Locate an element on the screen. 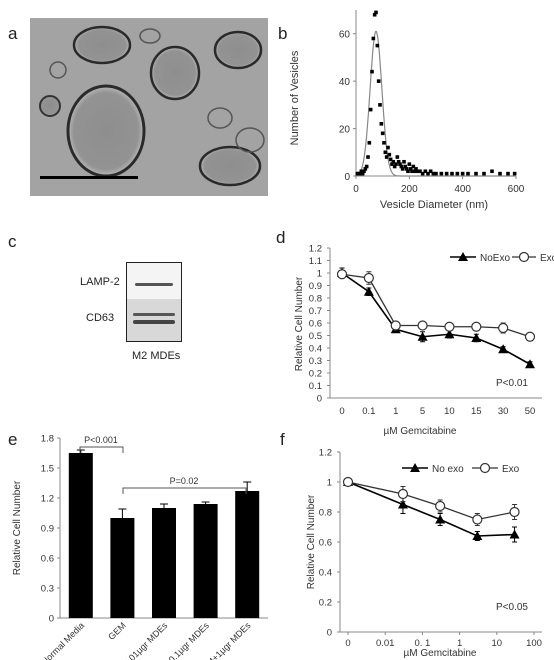 The image size is (554, 660). d-ytick-label: 0.7 is located at coordinates (315, 311).